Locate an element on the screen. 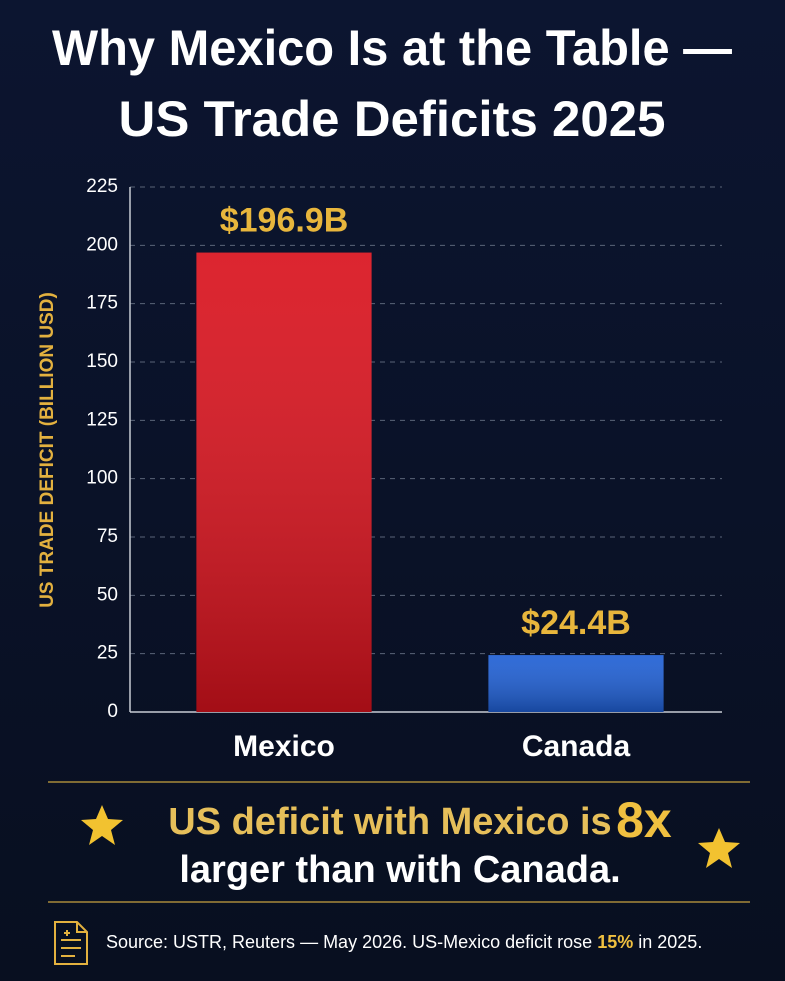 The width and height of the screenshot is (785, 981). callout-highlight: 8x is located at coordinates (644, 820).